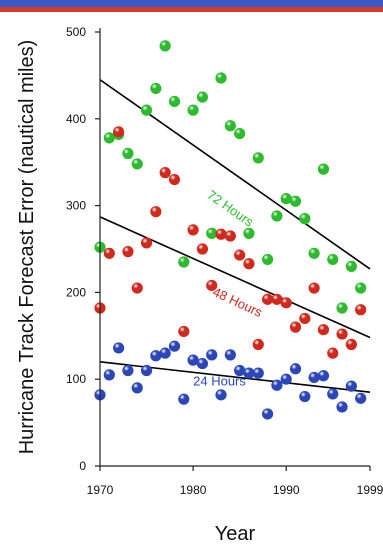  Describe the element at coordinates (76, 119) in the screenshot. I see `y-tick-label: 400` at that location.